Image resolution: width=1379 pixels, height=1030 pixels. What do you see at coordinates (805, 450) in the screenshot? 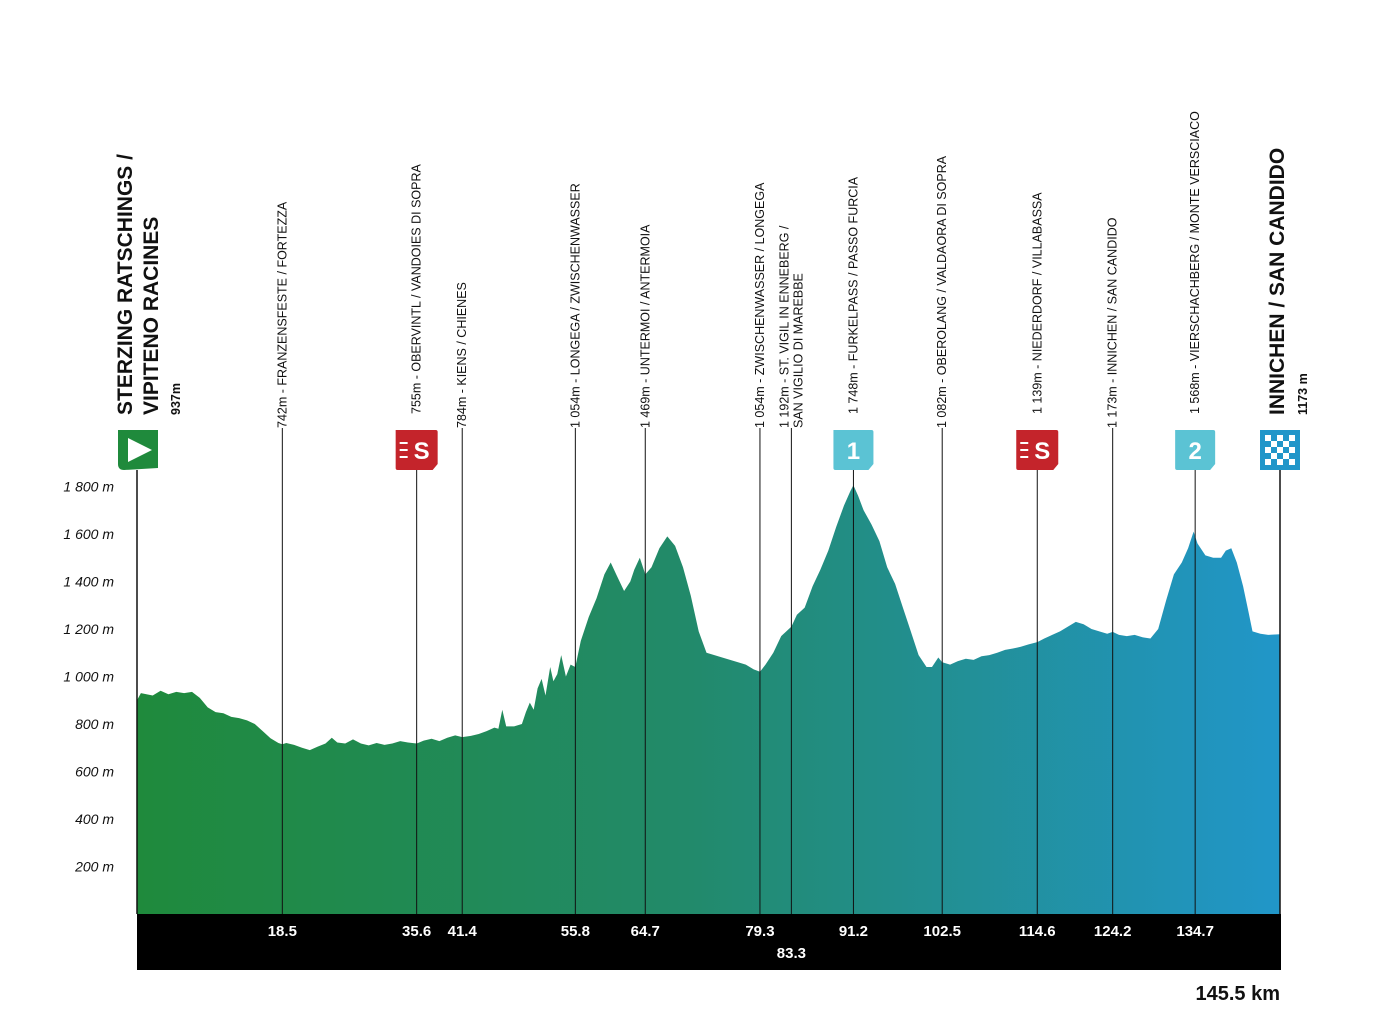
I see `badges: S 1 S 2` at bounding box center [805, 450].